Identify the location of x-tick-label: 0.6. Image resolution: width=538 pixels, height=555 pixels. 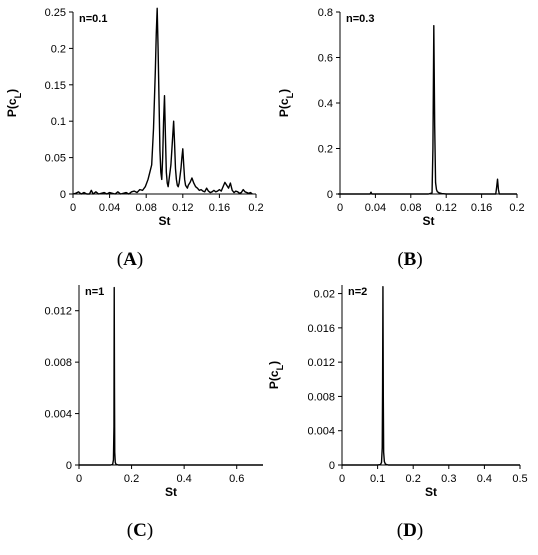
(236, 479).